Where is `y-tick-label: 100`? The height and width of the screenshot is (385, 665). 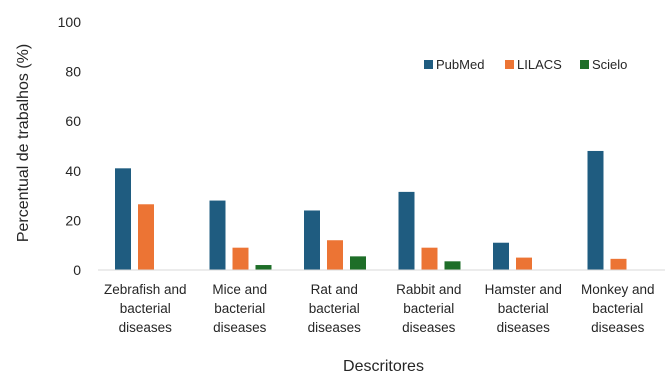
y-tick-label: 100 is located at coordinates (70, 22).